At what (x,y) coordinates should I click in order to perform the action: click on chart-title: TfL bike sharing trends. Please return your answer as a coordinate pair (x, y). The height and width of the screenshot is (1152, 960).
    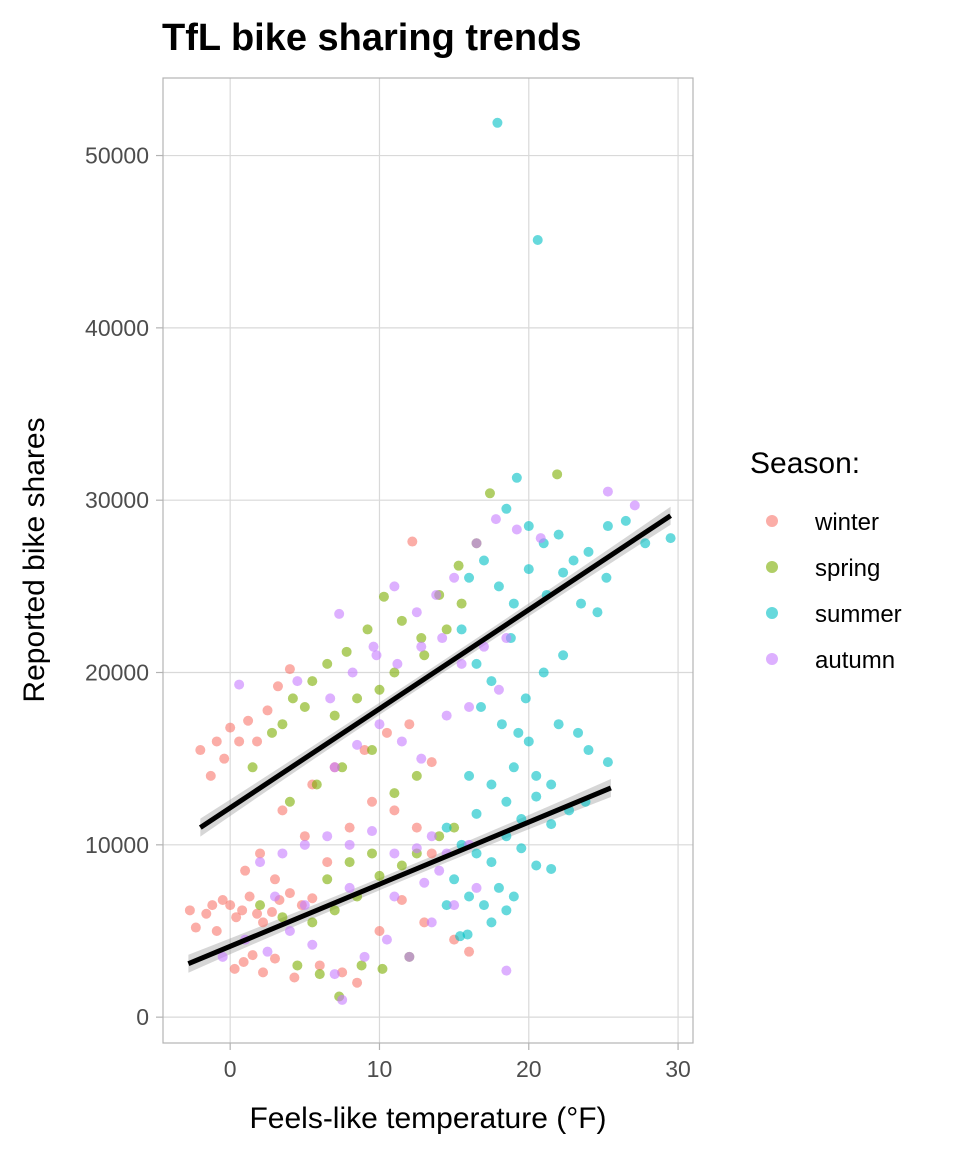
    Looking at the image, I should click on (371, 38).